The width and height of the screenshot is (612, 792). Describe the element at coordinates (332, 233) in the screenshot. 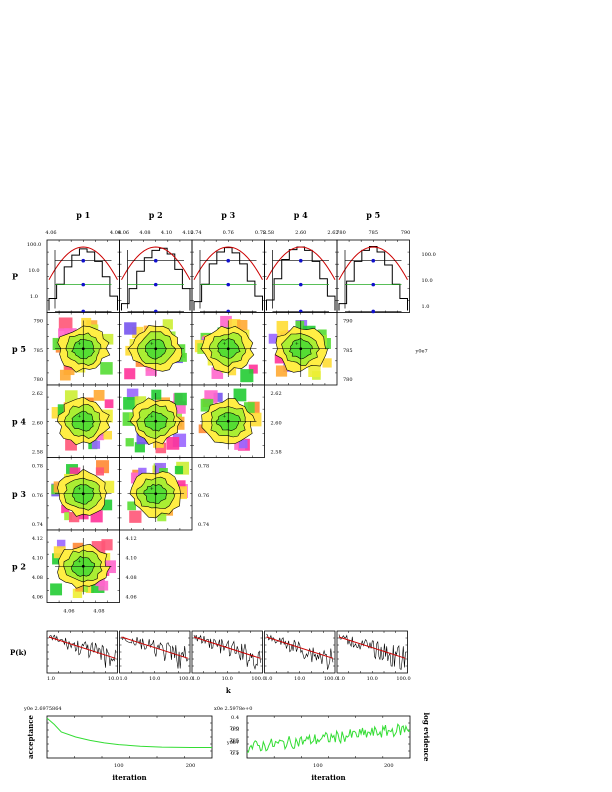

I see `top-tick-label: 2.62` at that location.